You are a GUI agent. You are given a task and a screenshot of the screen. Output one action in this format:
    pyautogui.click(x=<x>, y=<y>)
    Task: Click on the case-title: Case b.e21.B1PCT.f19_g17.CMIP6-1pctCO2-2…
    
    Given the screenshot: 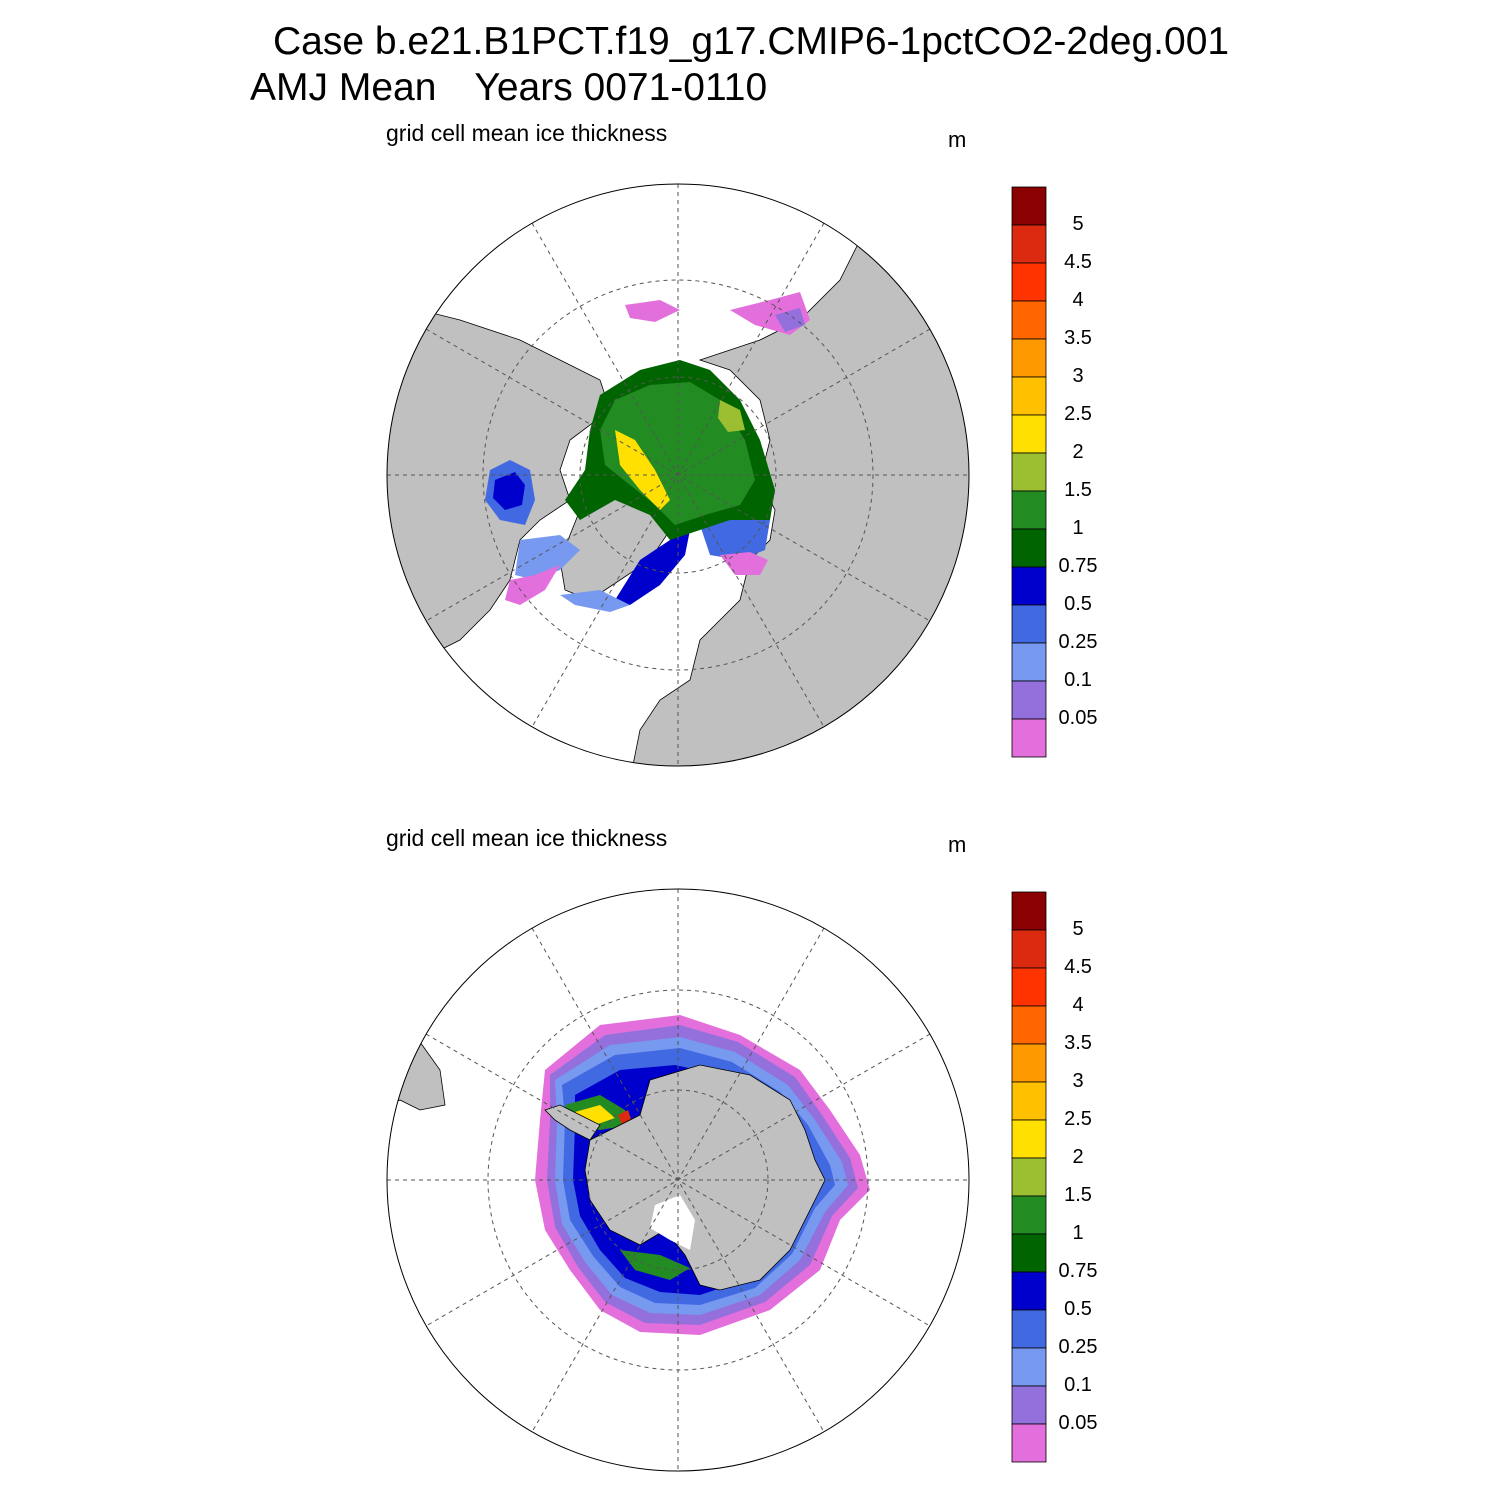 What is the action you would take?
    pyautogui.click(x=751, y=41)
    